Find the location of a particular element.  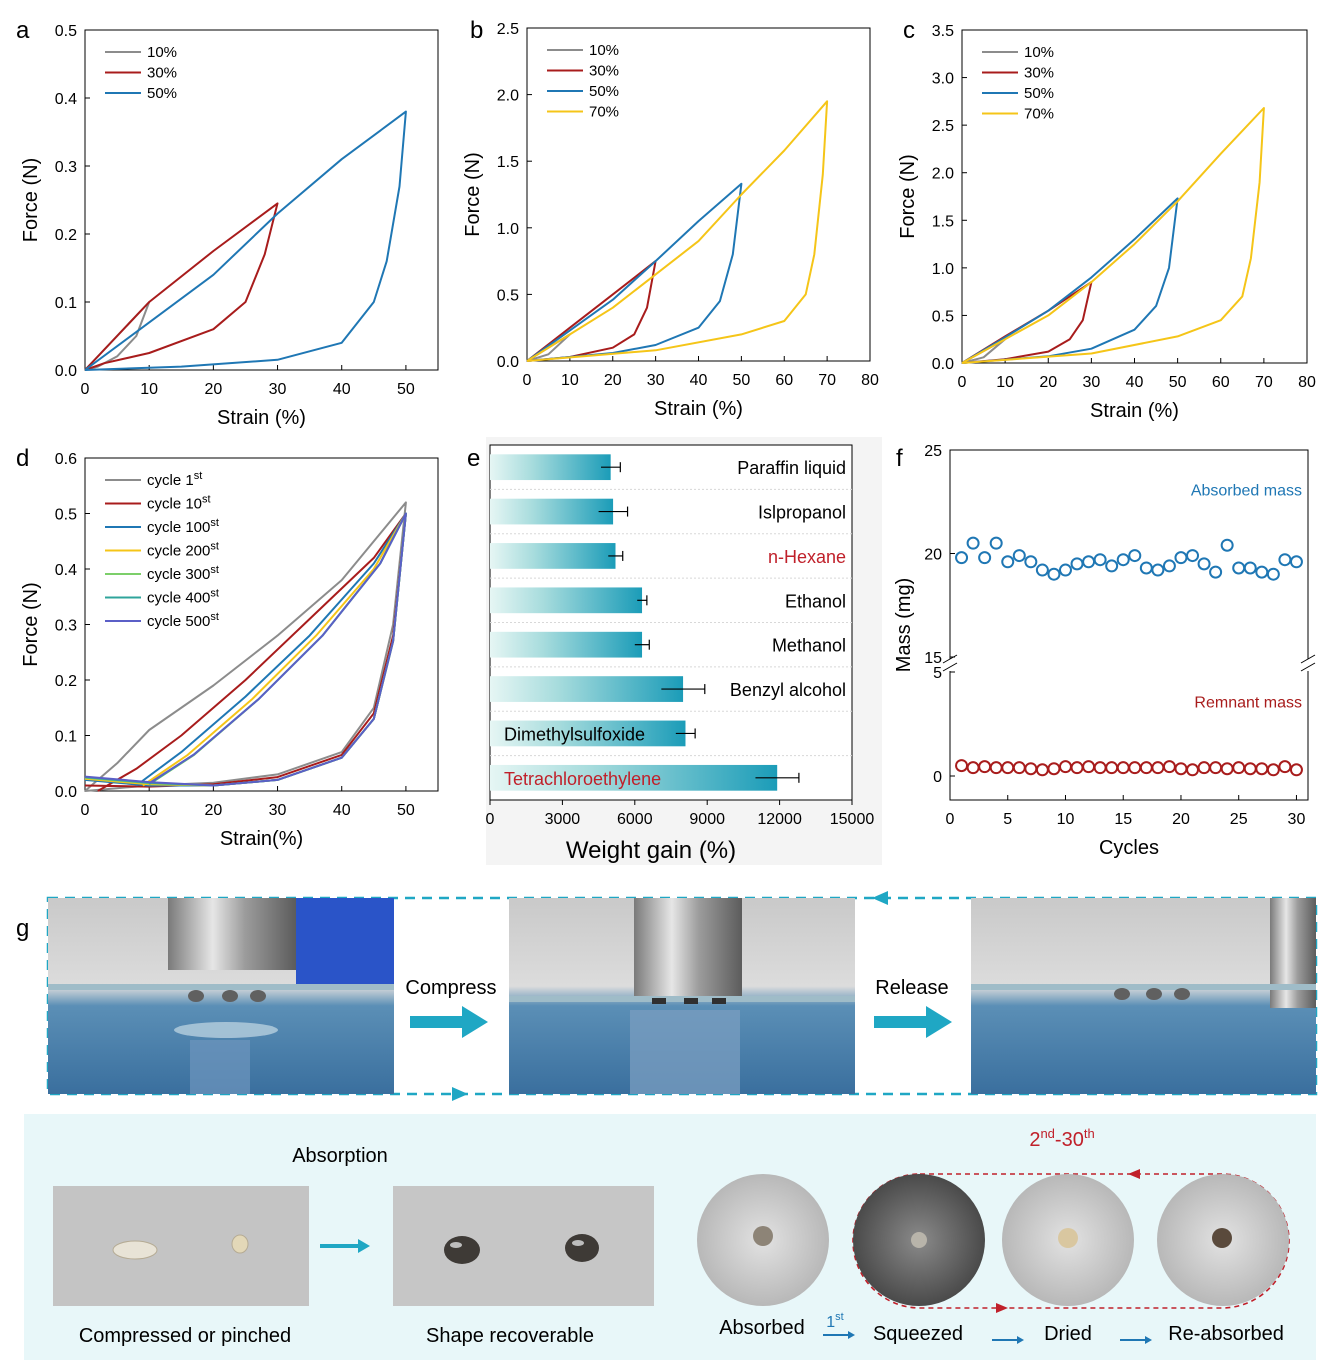

x-tick-label: 40 is located at coordinates (342, 389).